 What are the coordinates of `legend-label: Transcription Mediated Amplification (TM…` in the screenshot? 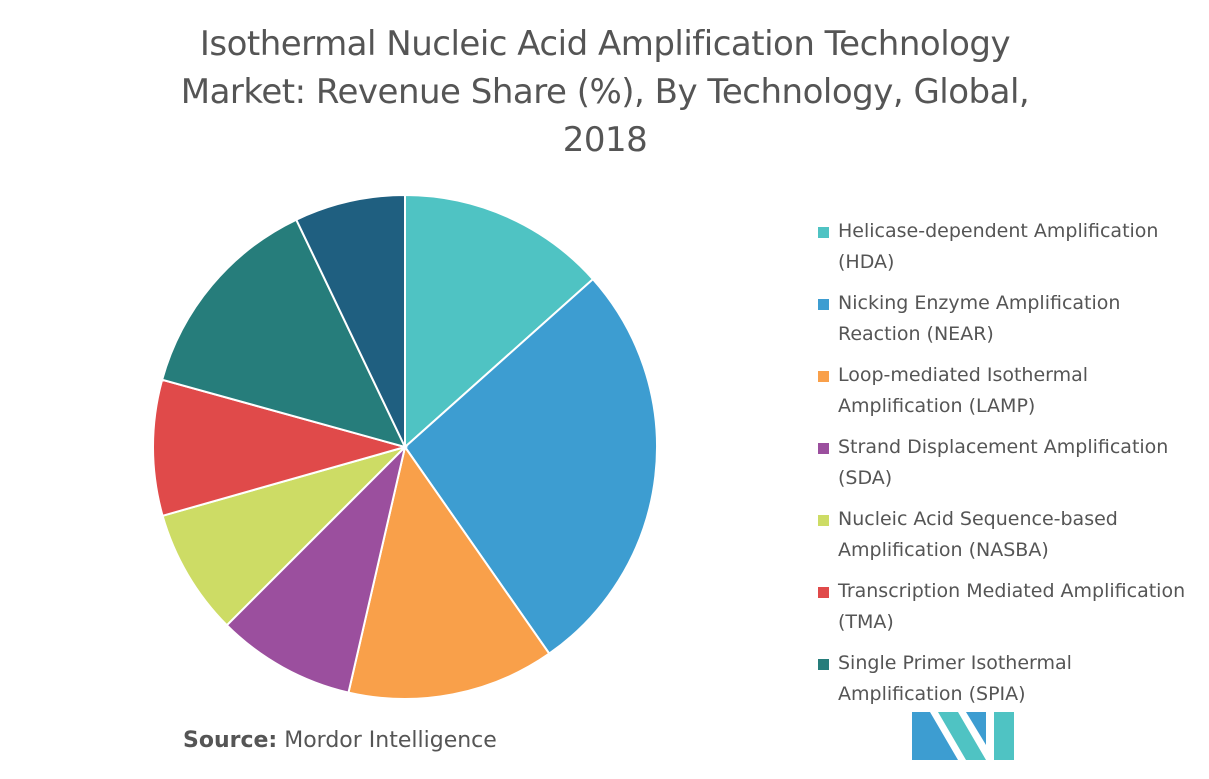 It's located at (1012, 606).